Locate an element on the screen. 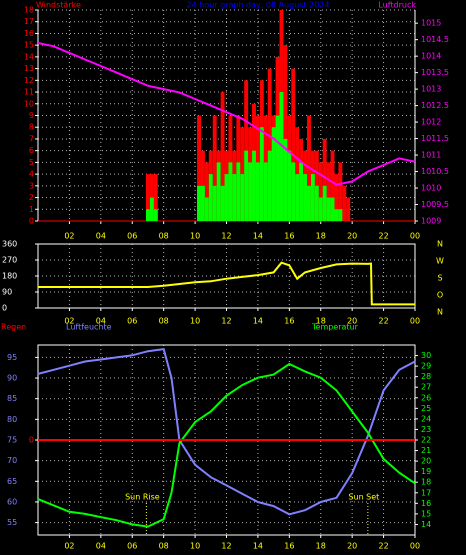  y2ticks-label: 1012.5 is located at coordinates (435, 105).